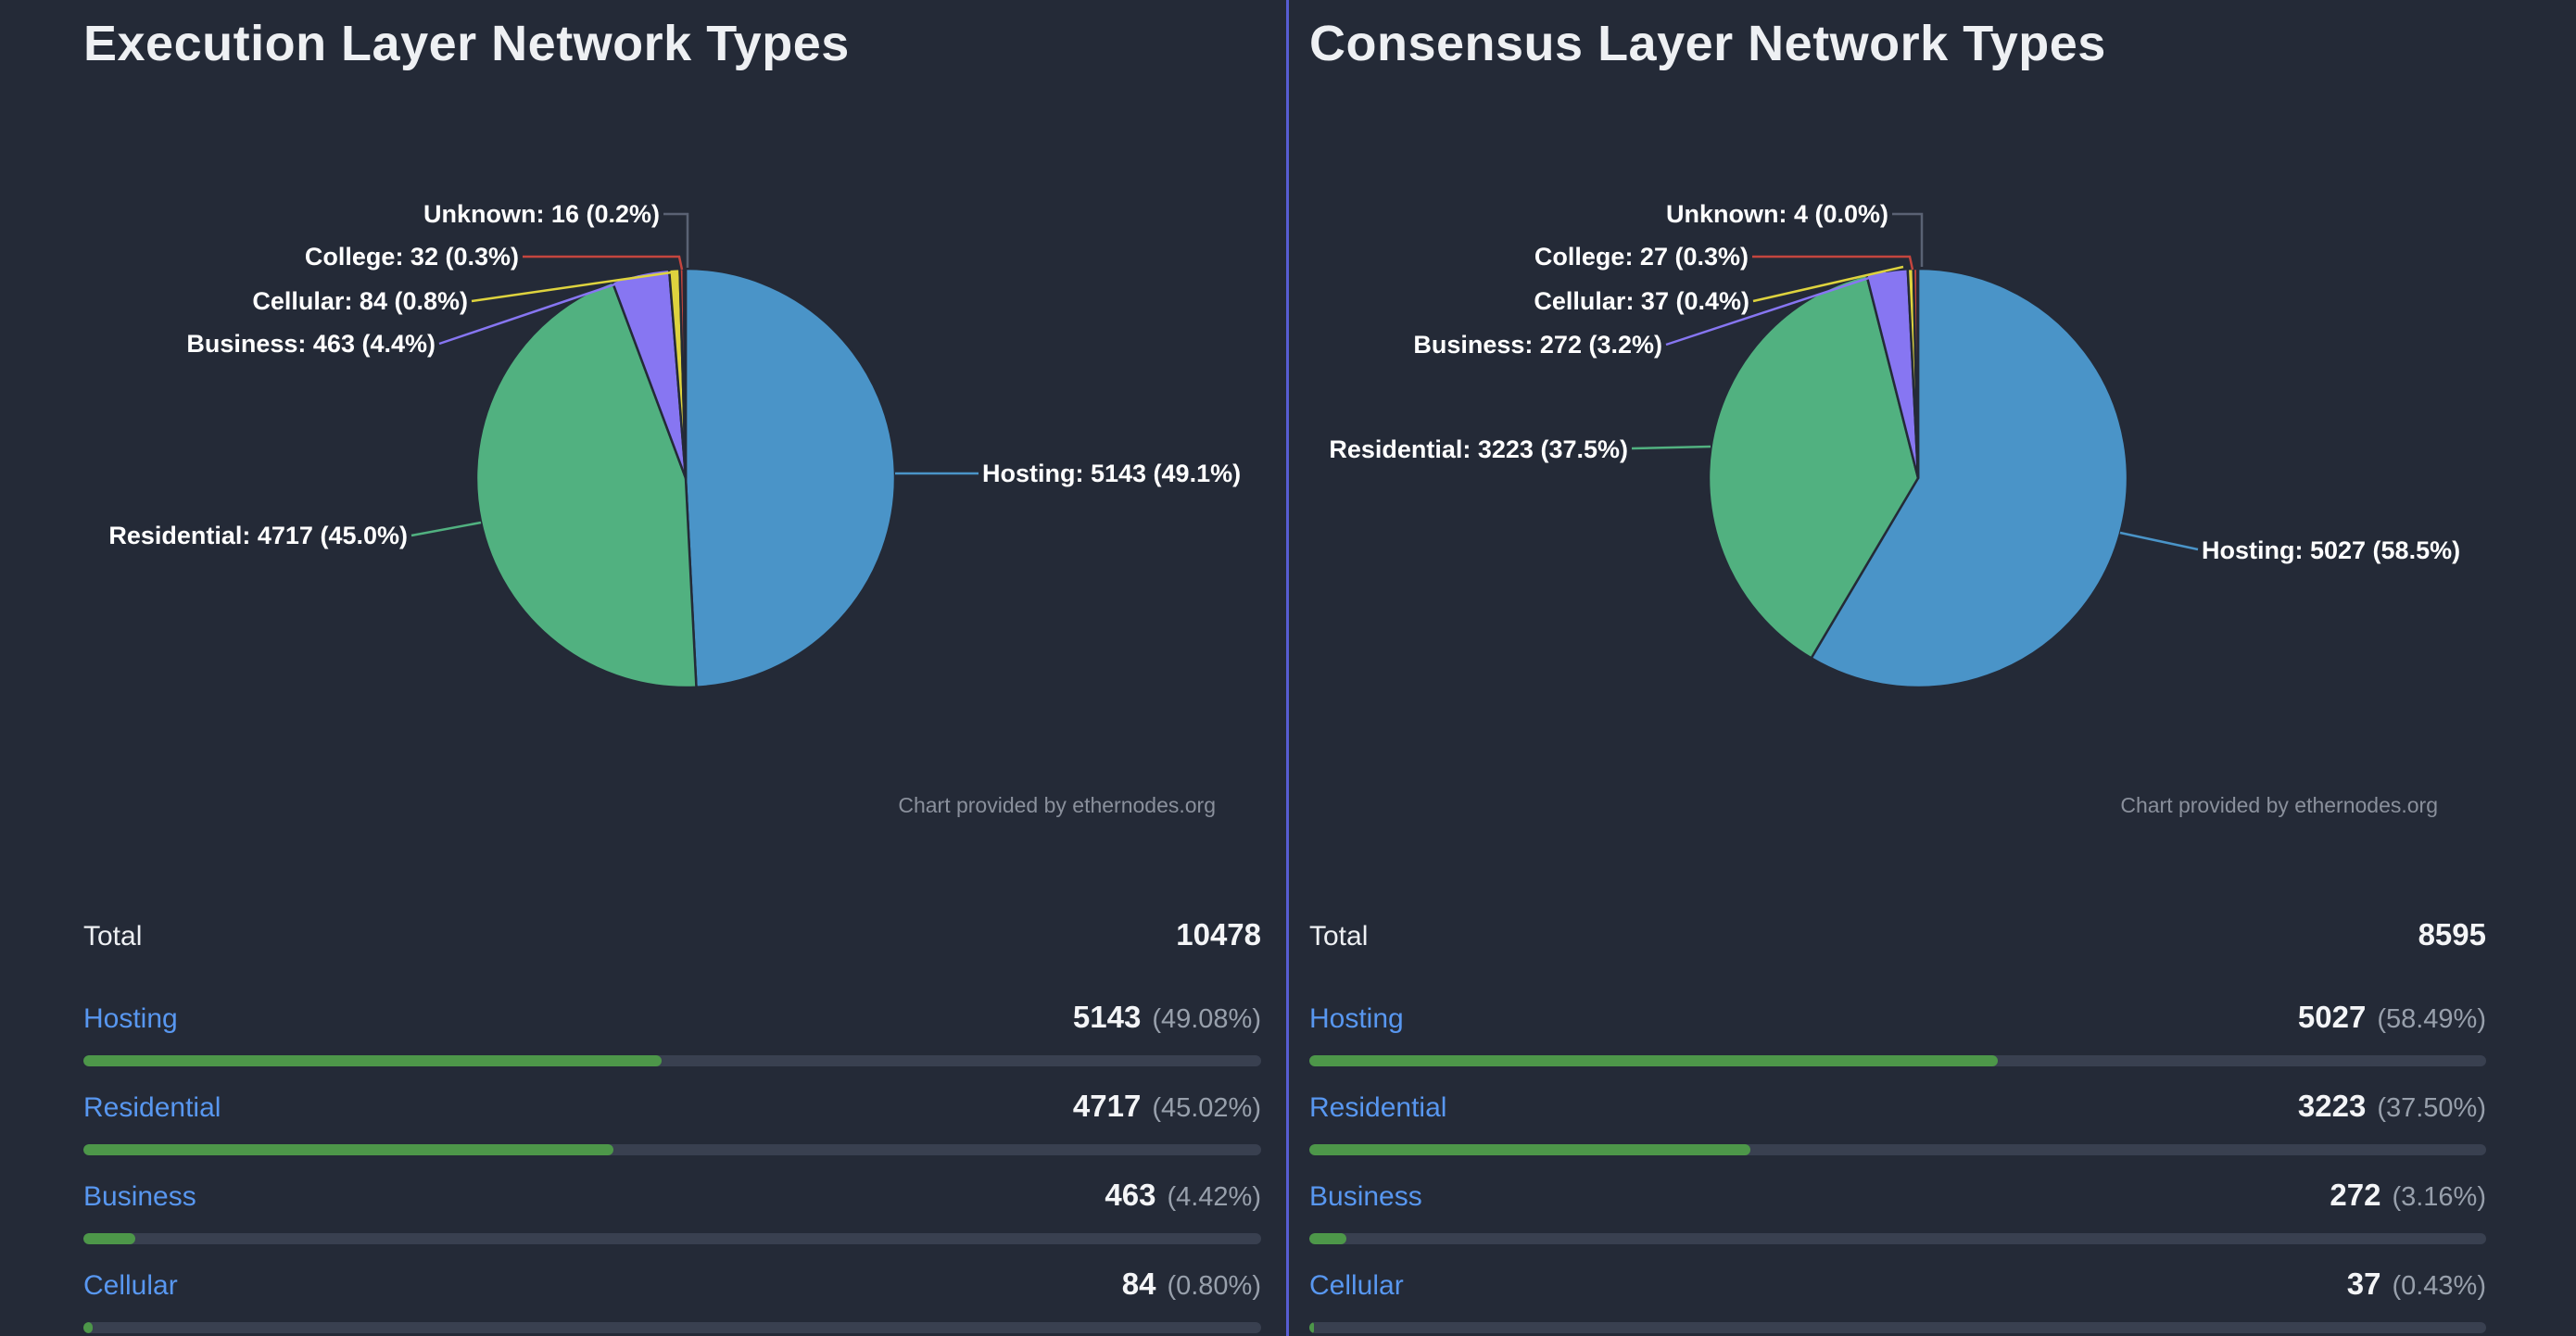 This screenshot has width=2576, height=1336. I want to click on pie-label-hosting: Hosting: 5143 (49.1%), so click(1112, 473).